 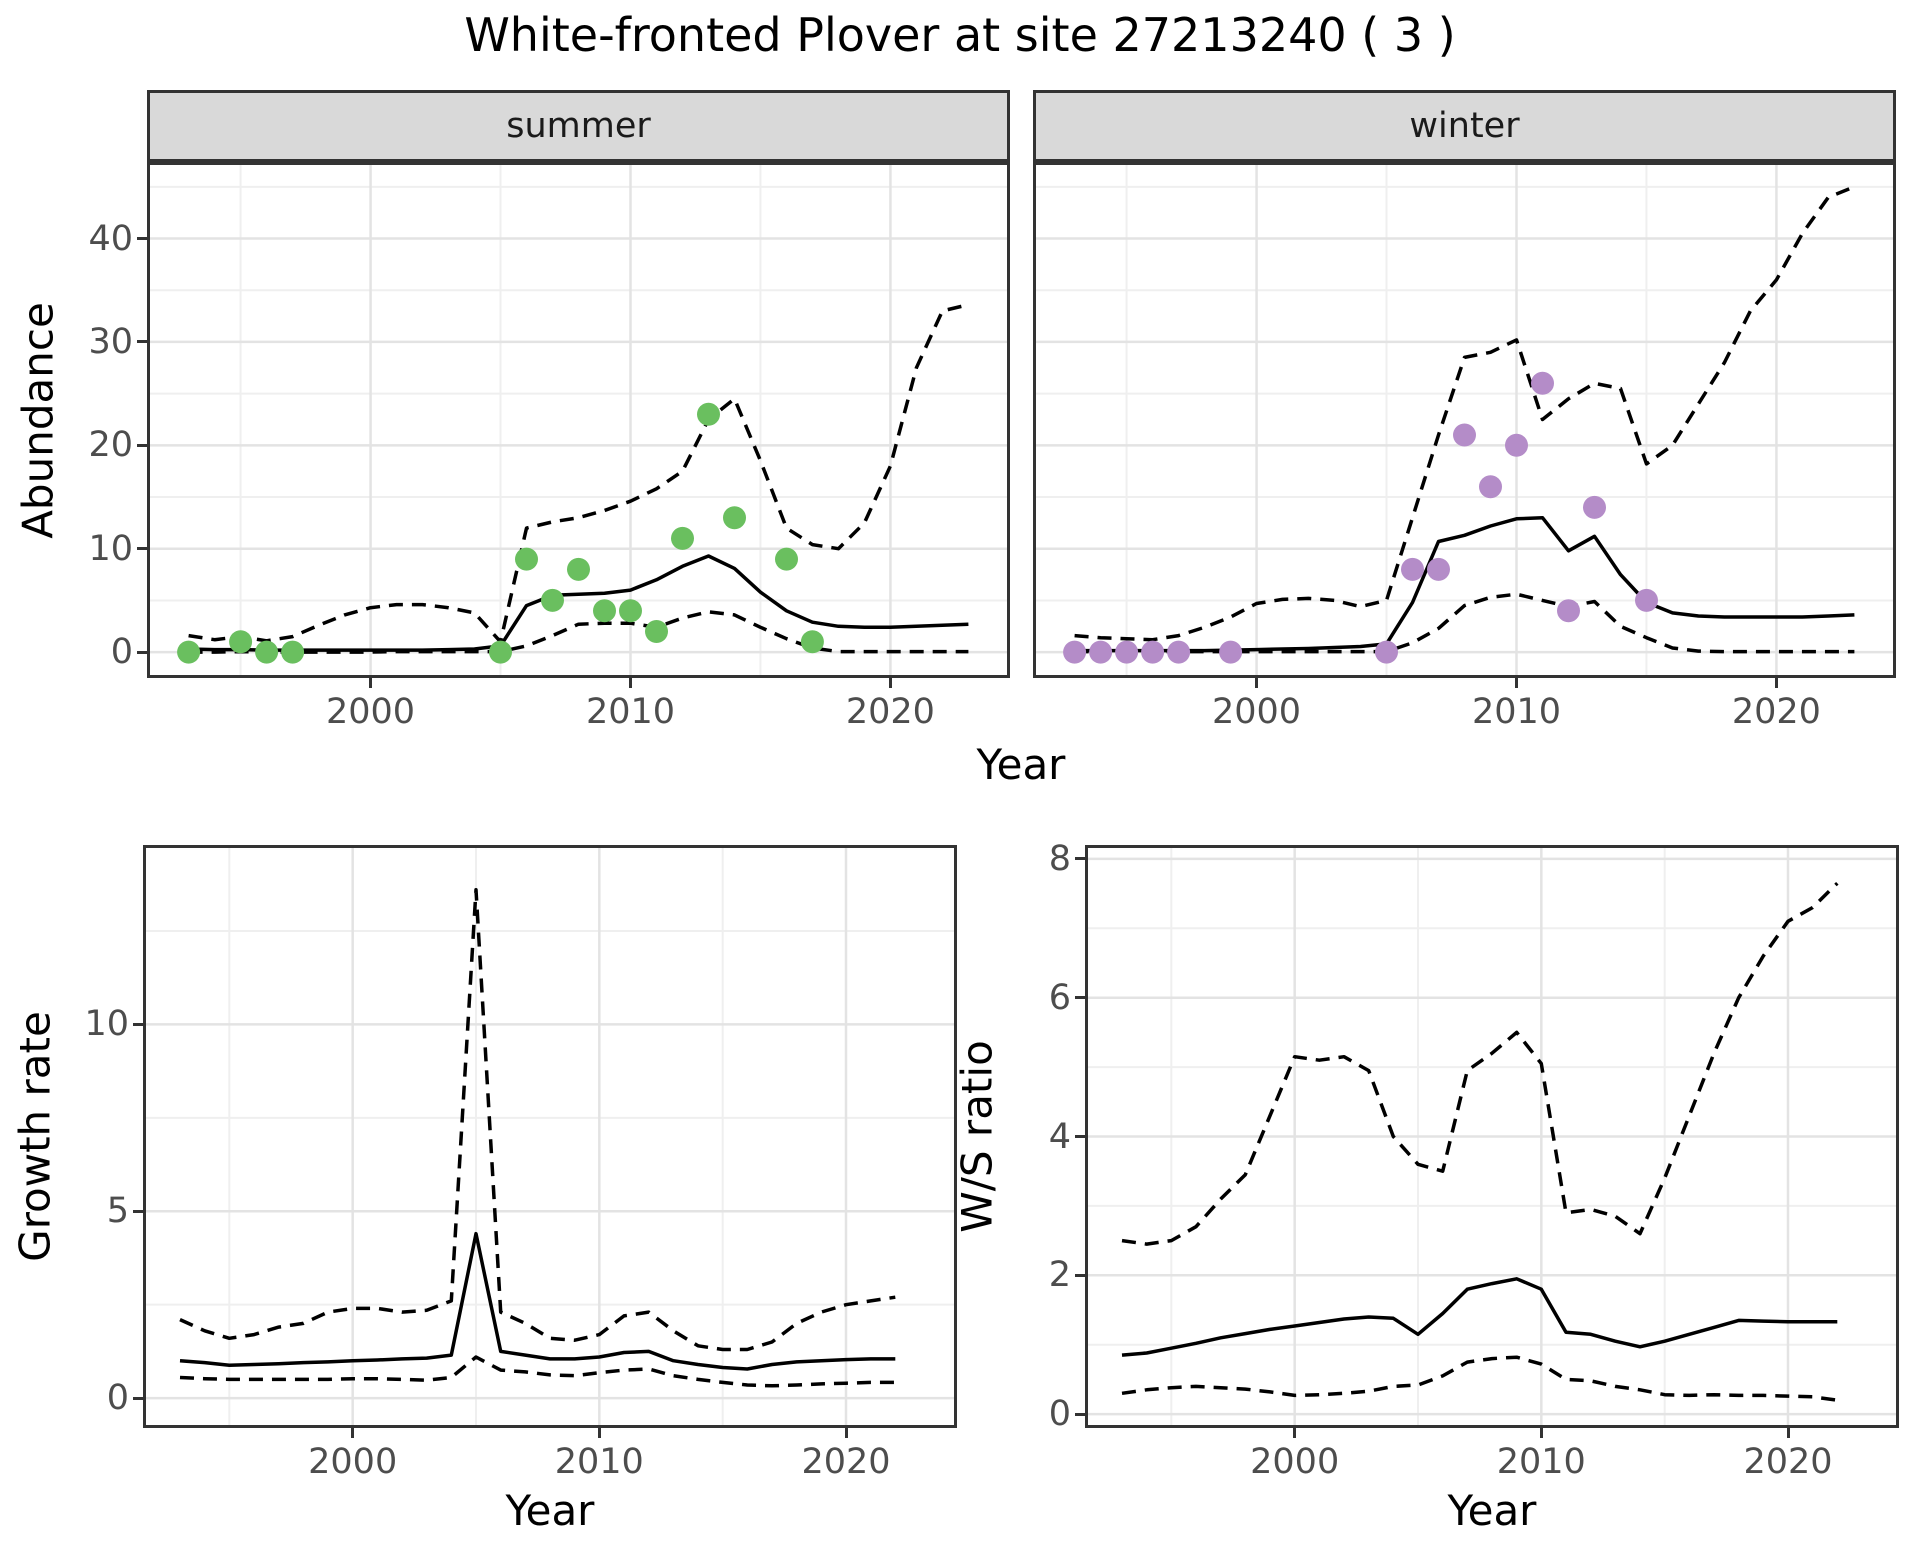 I want to click on facet-strip-summer-label: summer, so click(x=578, y=126).